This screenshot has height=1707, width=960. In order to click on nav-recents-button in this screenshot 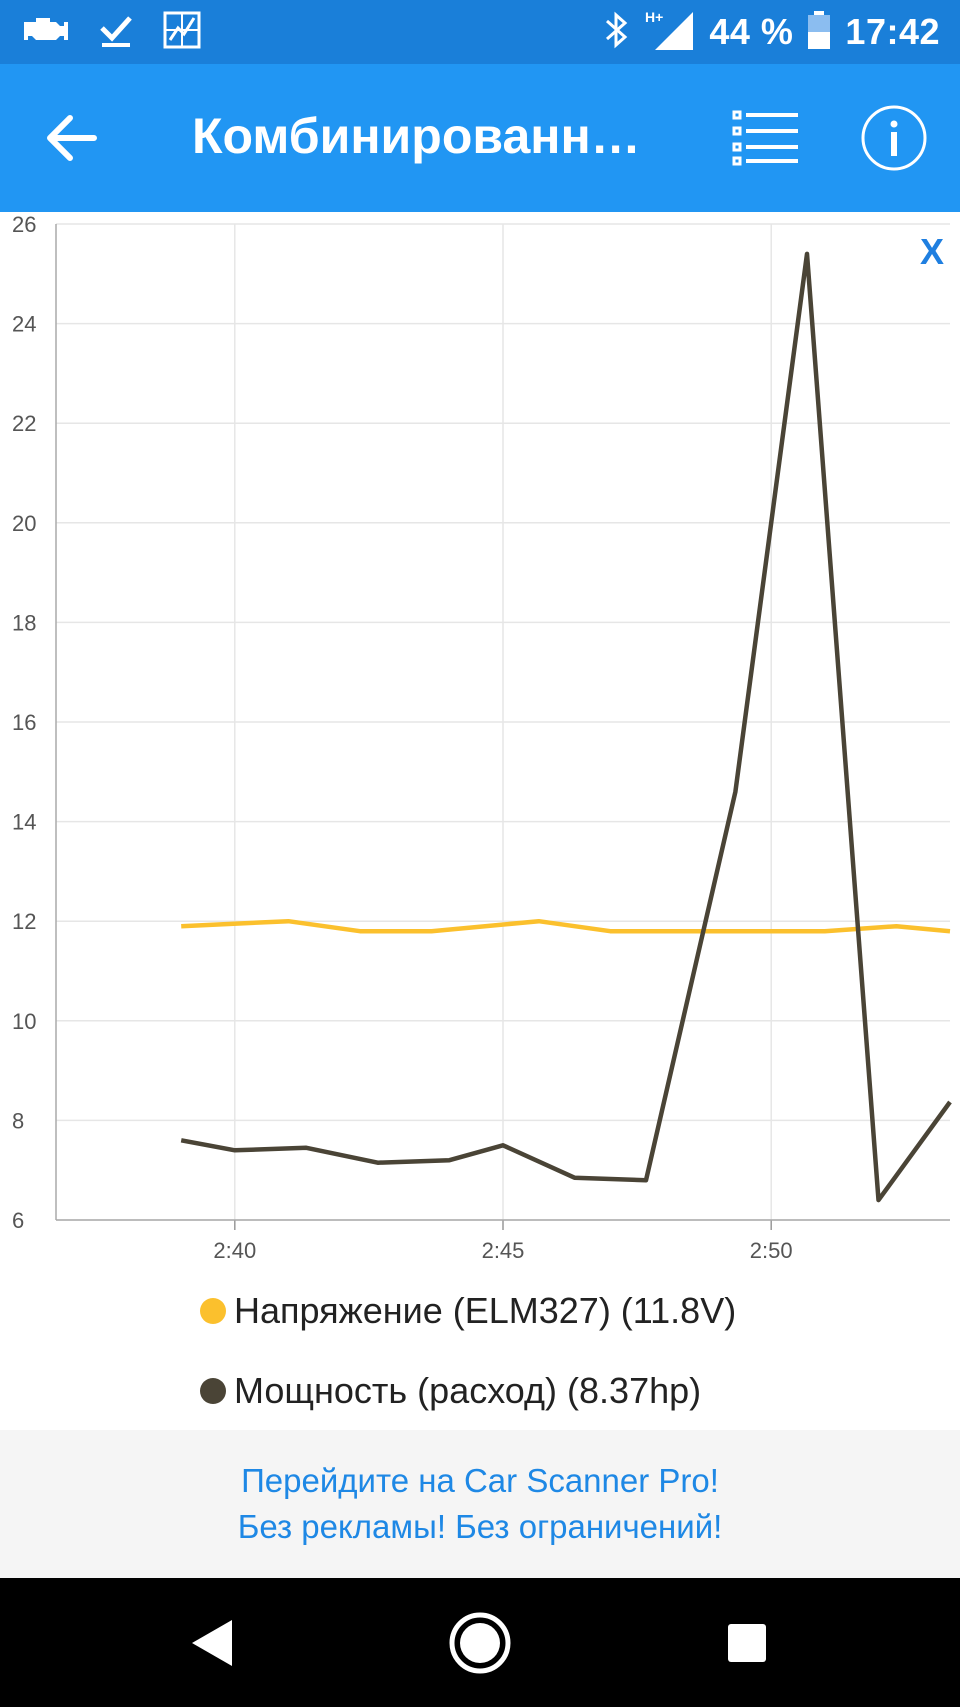, I will do `click(747, 1643)`.